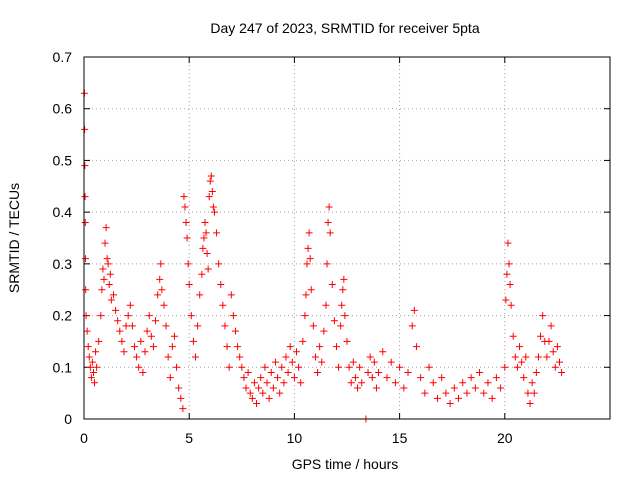 The width and height of the screenshot is (640, 480). Describe the element at coordinates (14, 238) in the screenshot. I see `y-axis-label: SRMTID / TECUs` at that location.